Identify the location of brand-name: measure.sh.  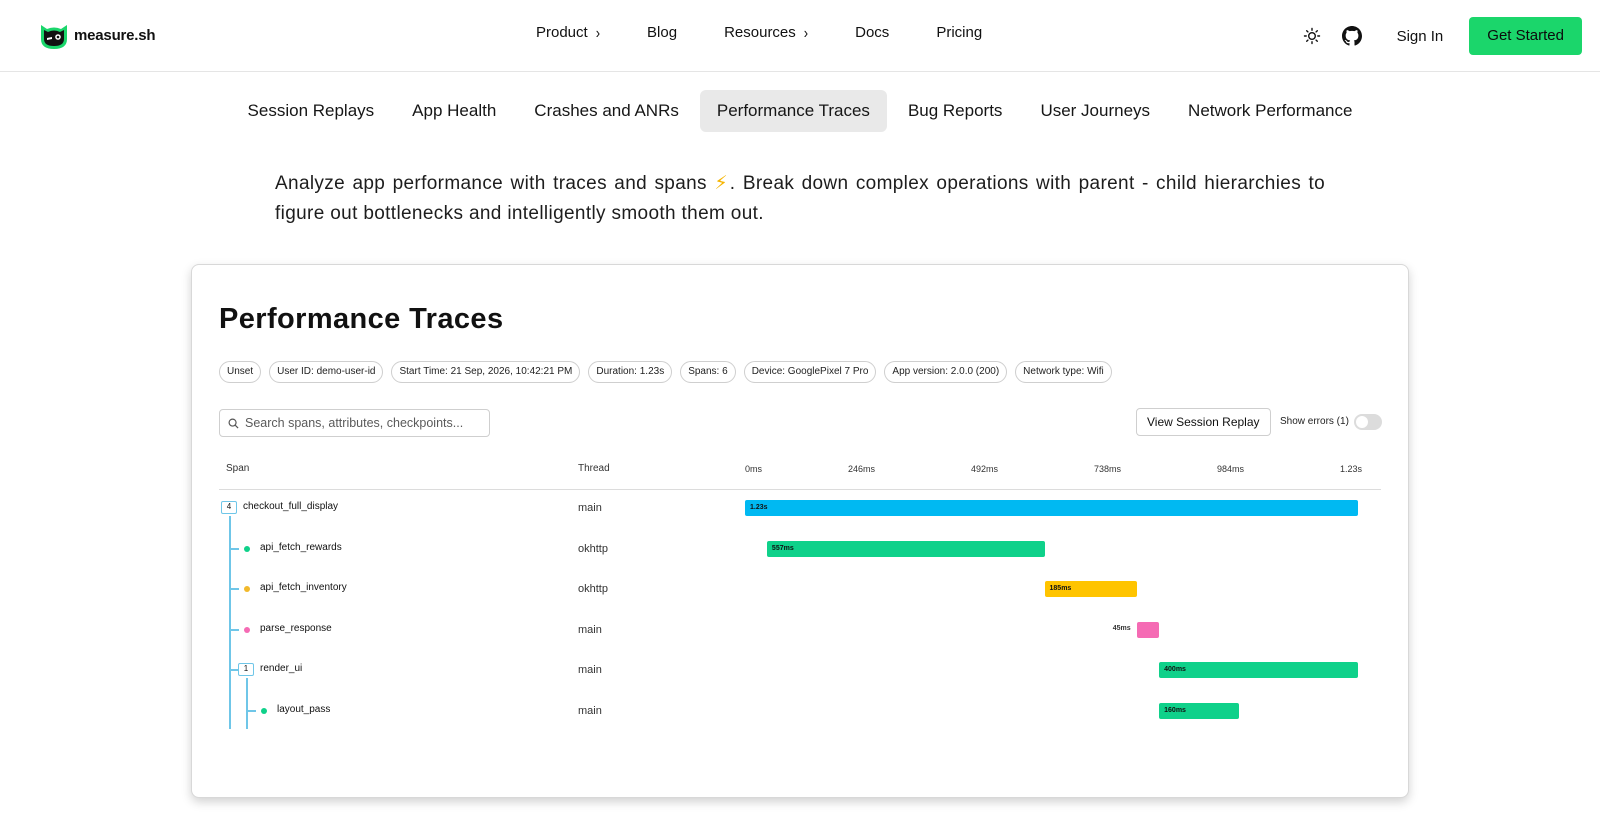
(115, 35).